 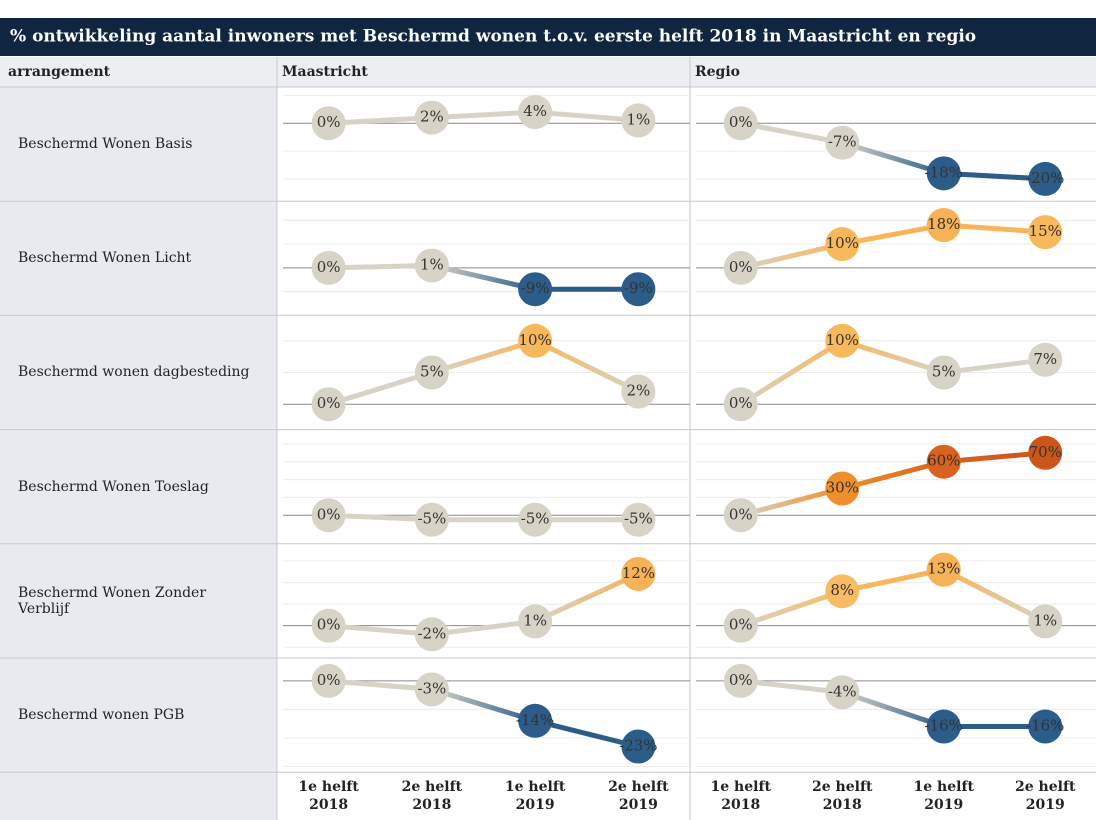 What do you see at coordinates (105, 144) in the screenshot?
I see `row-label: Beschermd Wonen Basis` at bounding box center [105, 144].